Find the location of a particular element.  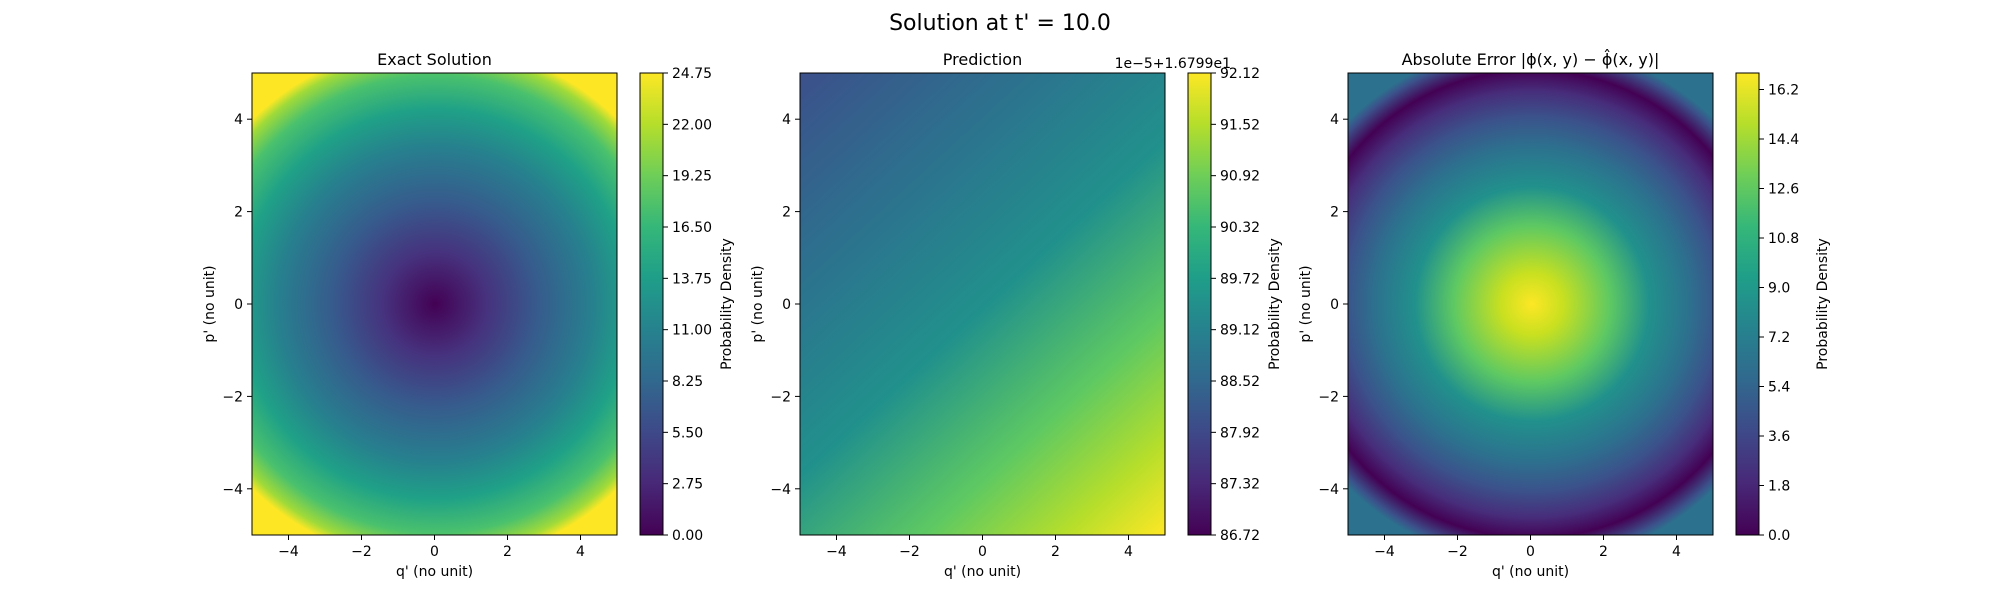

colorbar-offset-text: 1e−5+1.6799e1 is located at coordinates (1173, 64).